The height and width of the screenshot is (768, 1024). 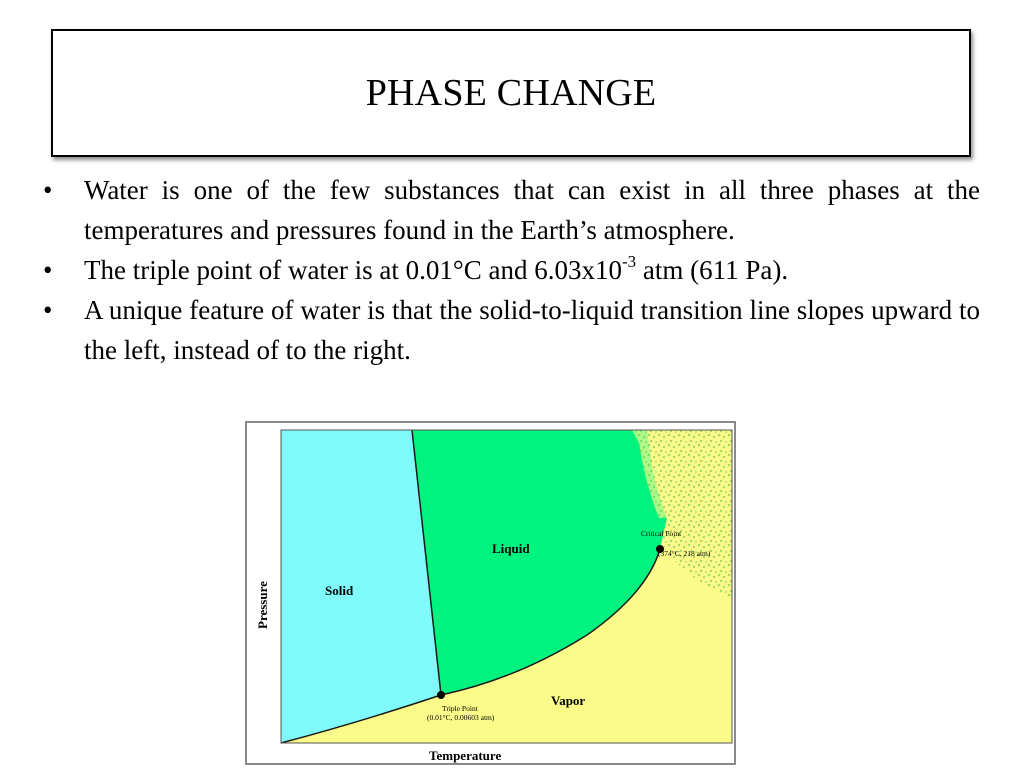 What do you see at coordinates (461, 717) in the screenshot?
I see `triple-point-value: (0.01°C, 0.00603 atm)` at bounding box center [461, 717].